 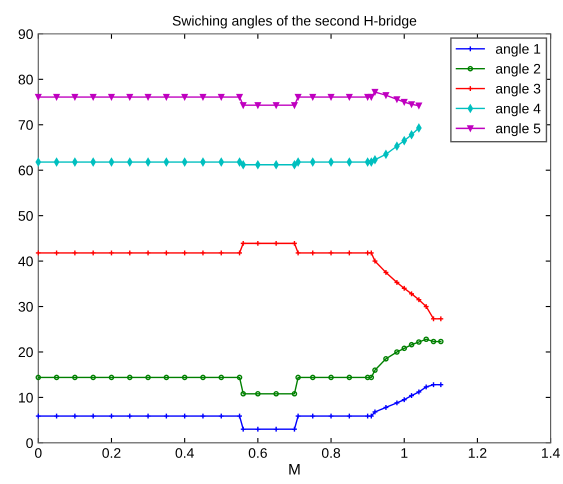 I want to click on legend-label: angle 2, so click(x=518, y=69).